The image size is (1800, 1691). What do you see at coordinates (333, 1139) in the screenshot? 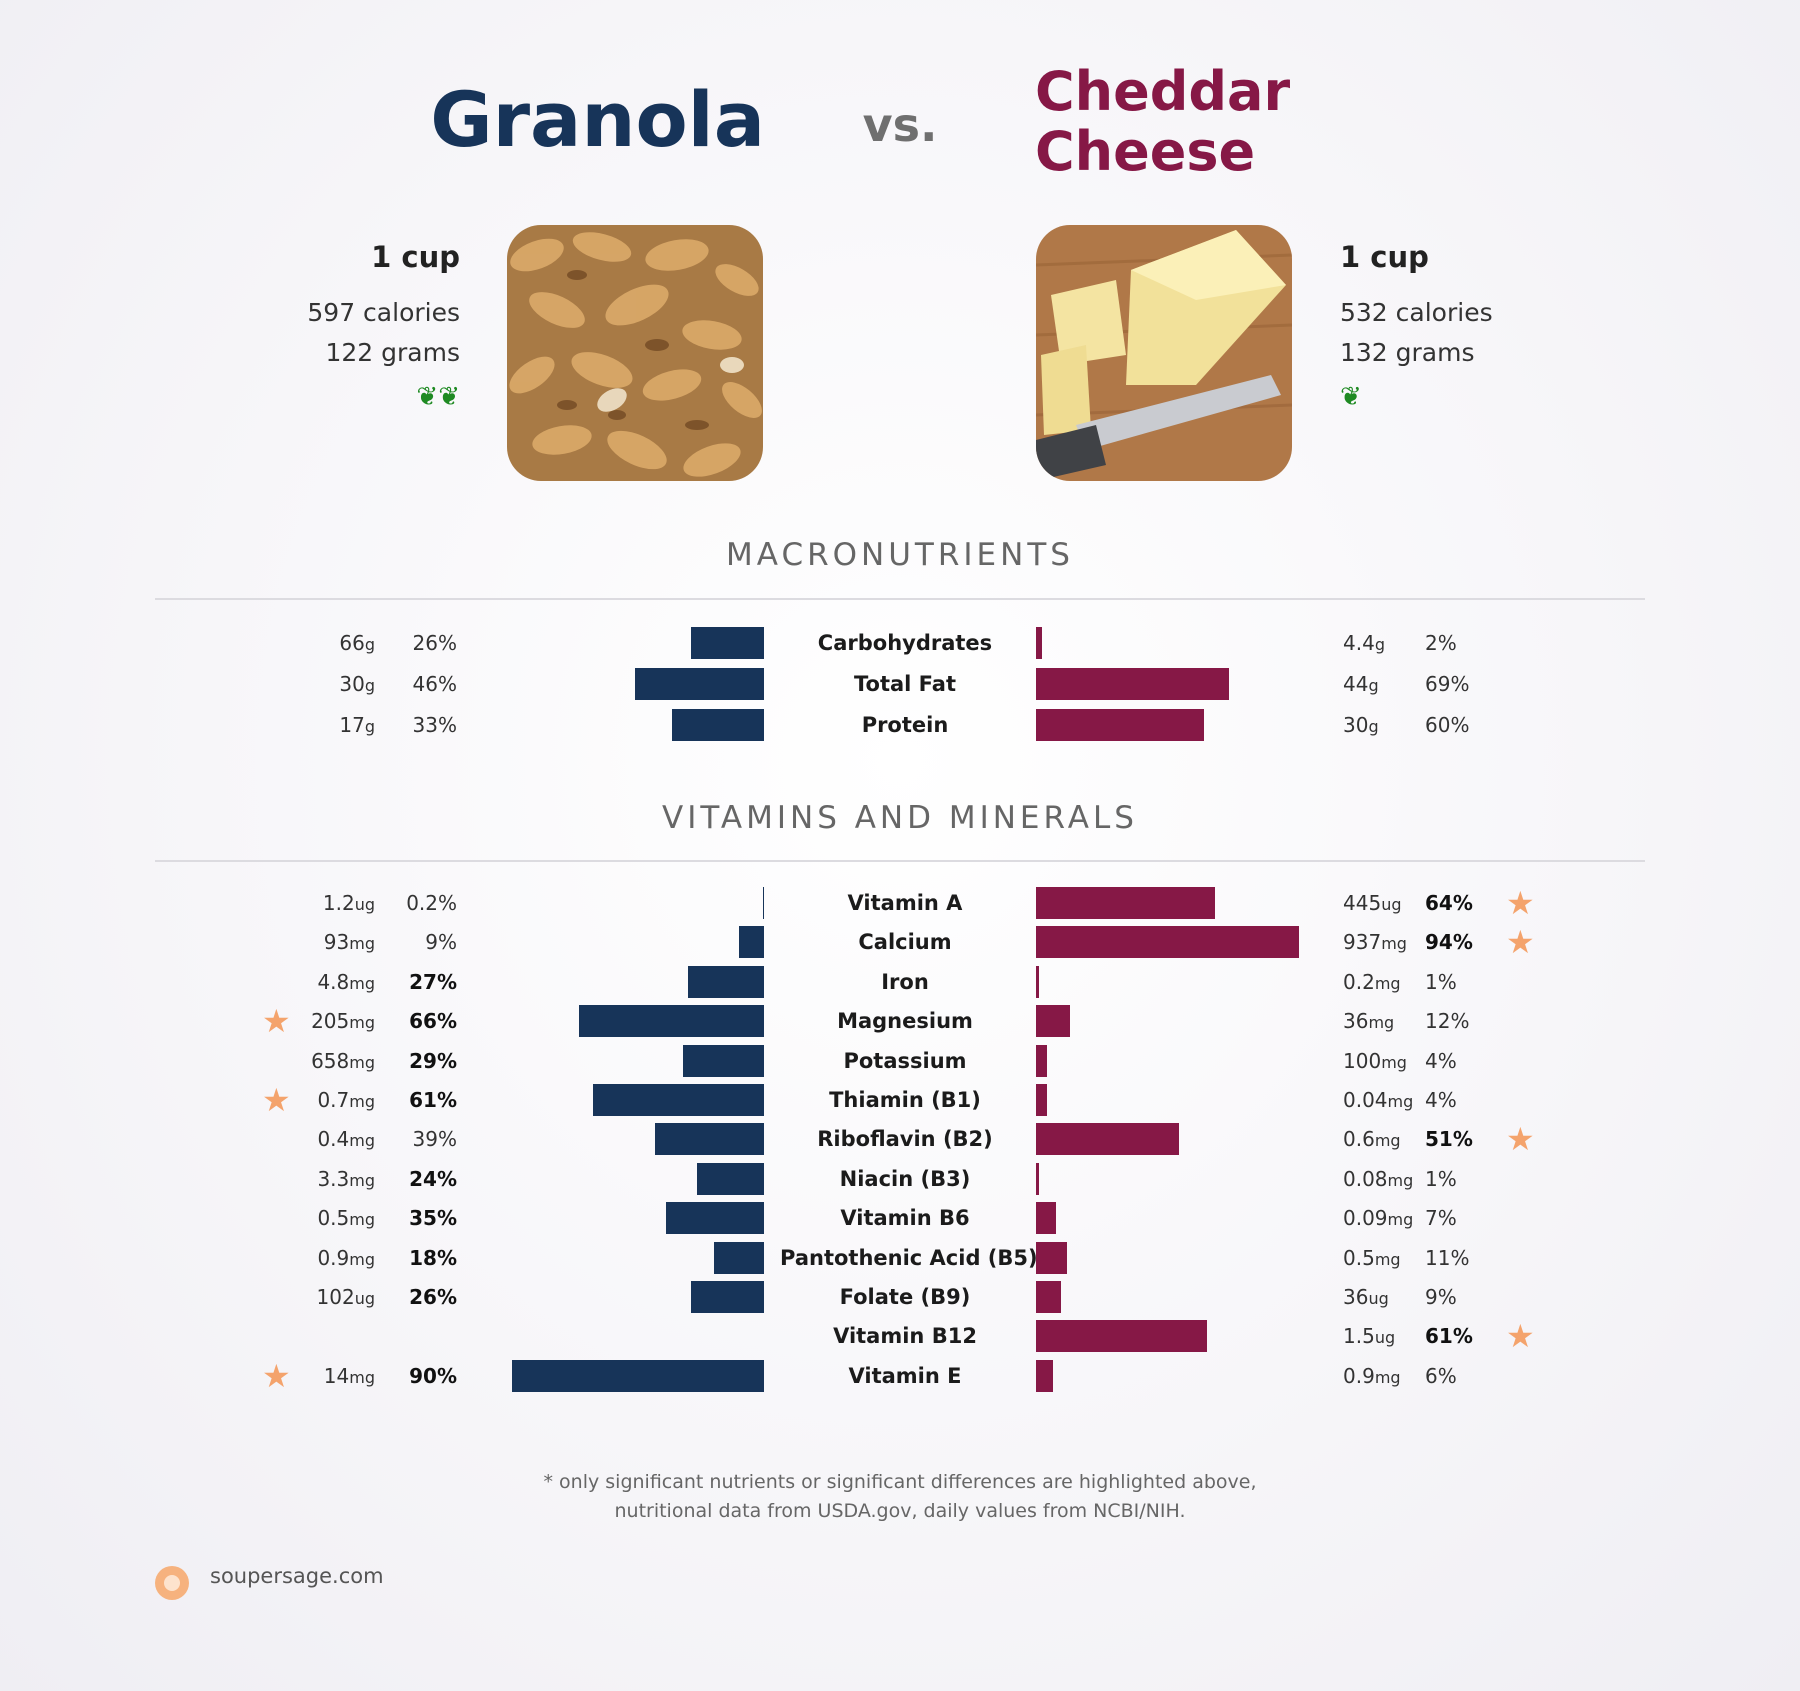
I see `left-amount-riboflavin-b2-value: 0.4` at bounding box center [333, 1139].